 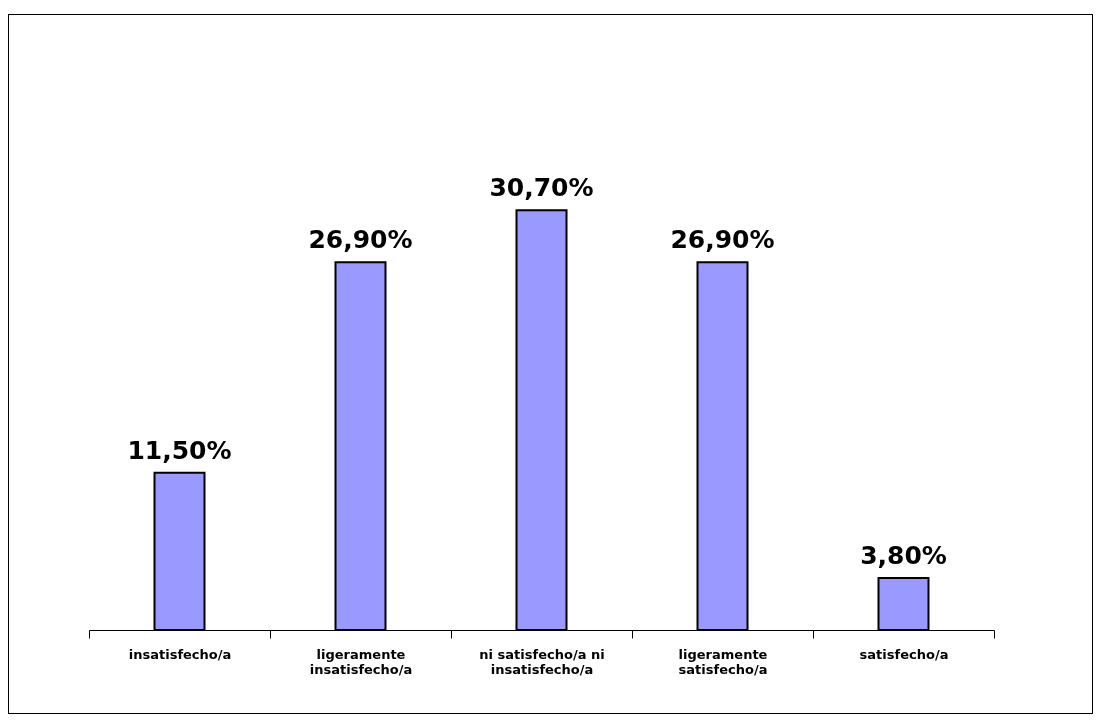 What do you see at coordinates (903, 556) in the screenshot?
I see `data-label: 3,80%` at bounding box center [903, 556].